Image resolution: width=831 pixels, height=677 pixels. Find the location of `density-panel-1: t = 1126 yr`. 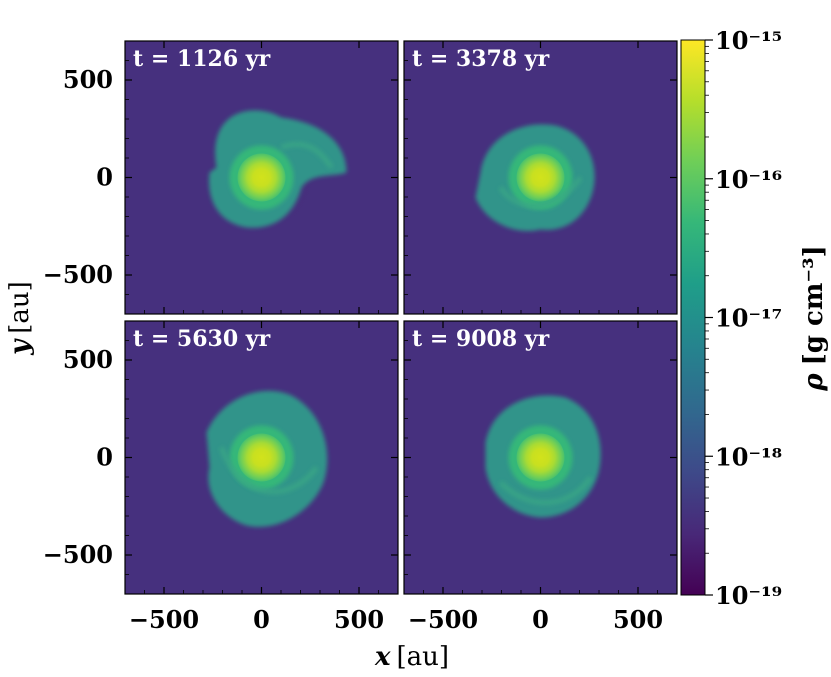

density-panel-1: t = 1126 yr is located at coordinates (261, 177).